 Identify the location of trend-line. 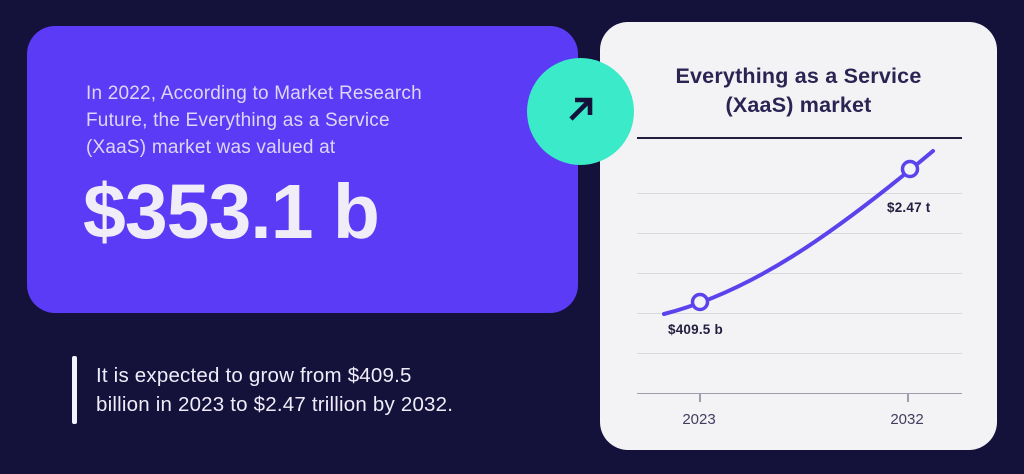
(798, 232).